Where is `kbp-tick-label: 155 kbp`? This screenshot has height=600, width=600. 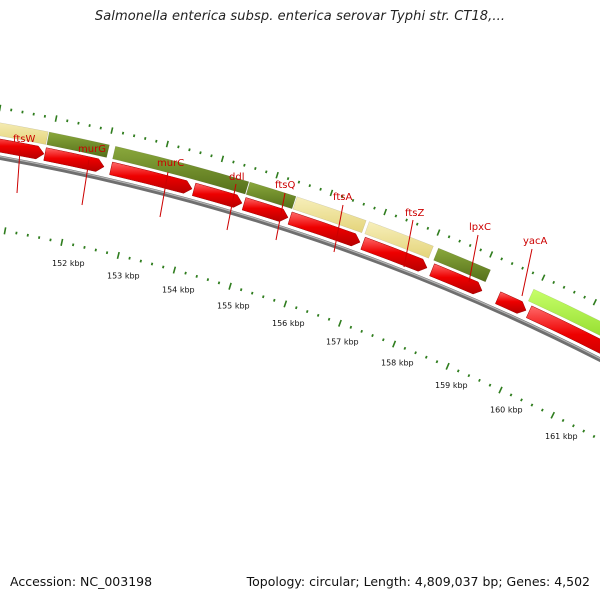 kbp-tick-label: 155 kbp is located at coordinates (233, 305).